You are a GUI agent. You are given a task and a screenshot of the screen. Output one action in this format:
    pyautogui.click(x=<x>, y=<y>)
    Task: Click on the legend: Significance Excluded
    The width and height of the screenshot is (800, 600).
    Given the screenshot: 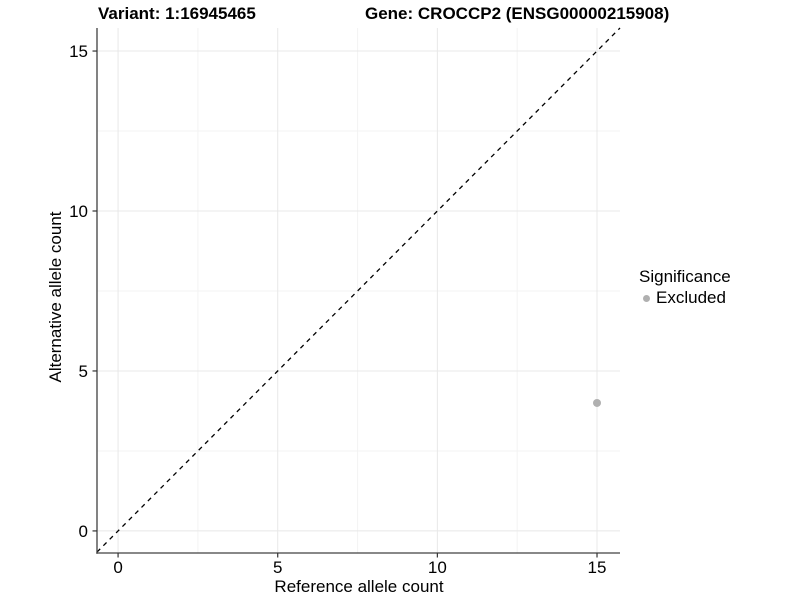 What is the action you would take?
    pyautogui.click(x=685, y=287)
    